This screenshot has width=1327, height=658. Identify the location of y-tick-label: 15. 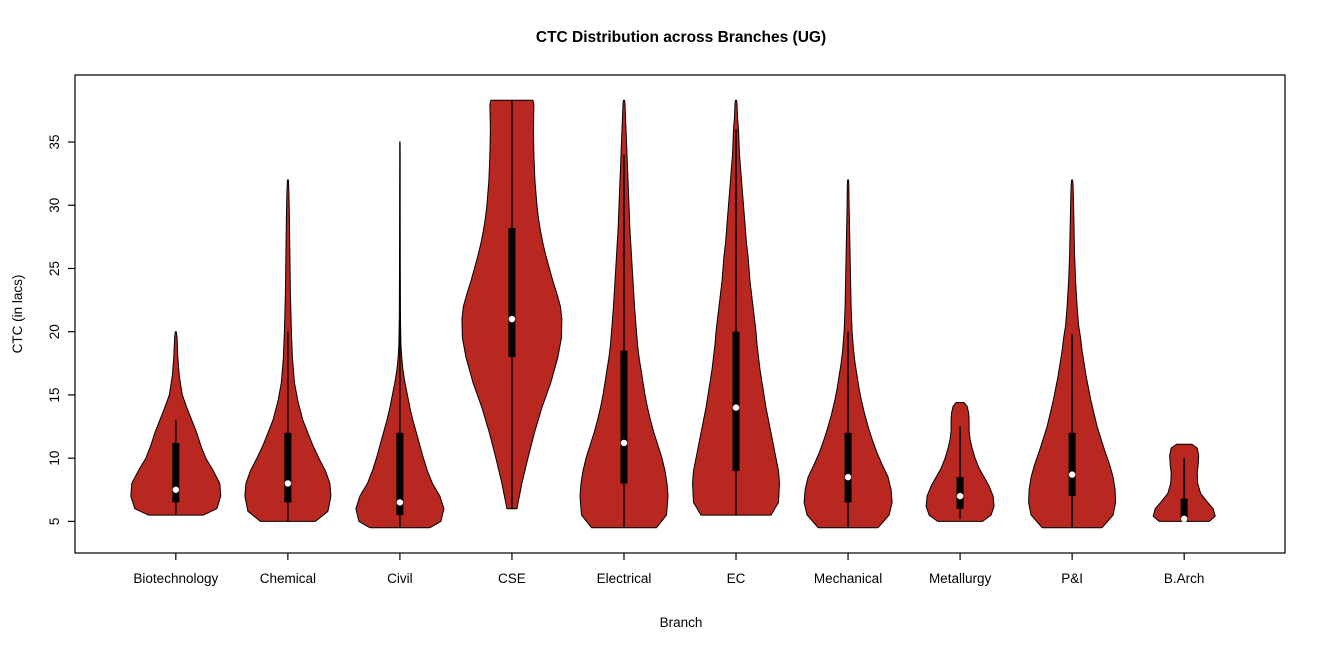
(54, 394).